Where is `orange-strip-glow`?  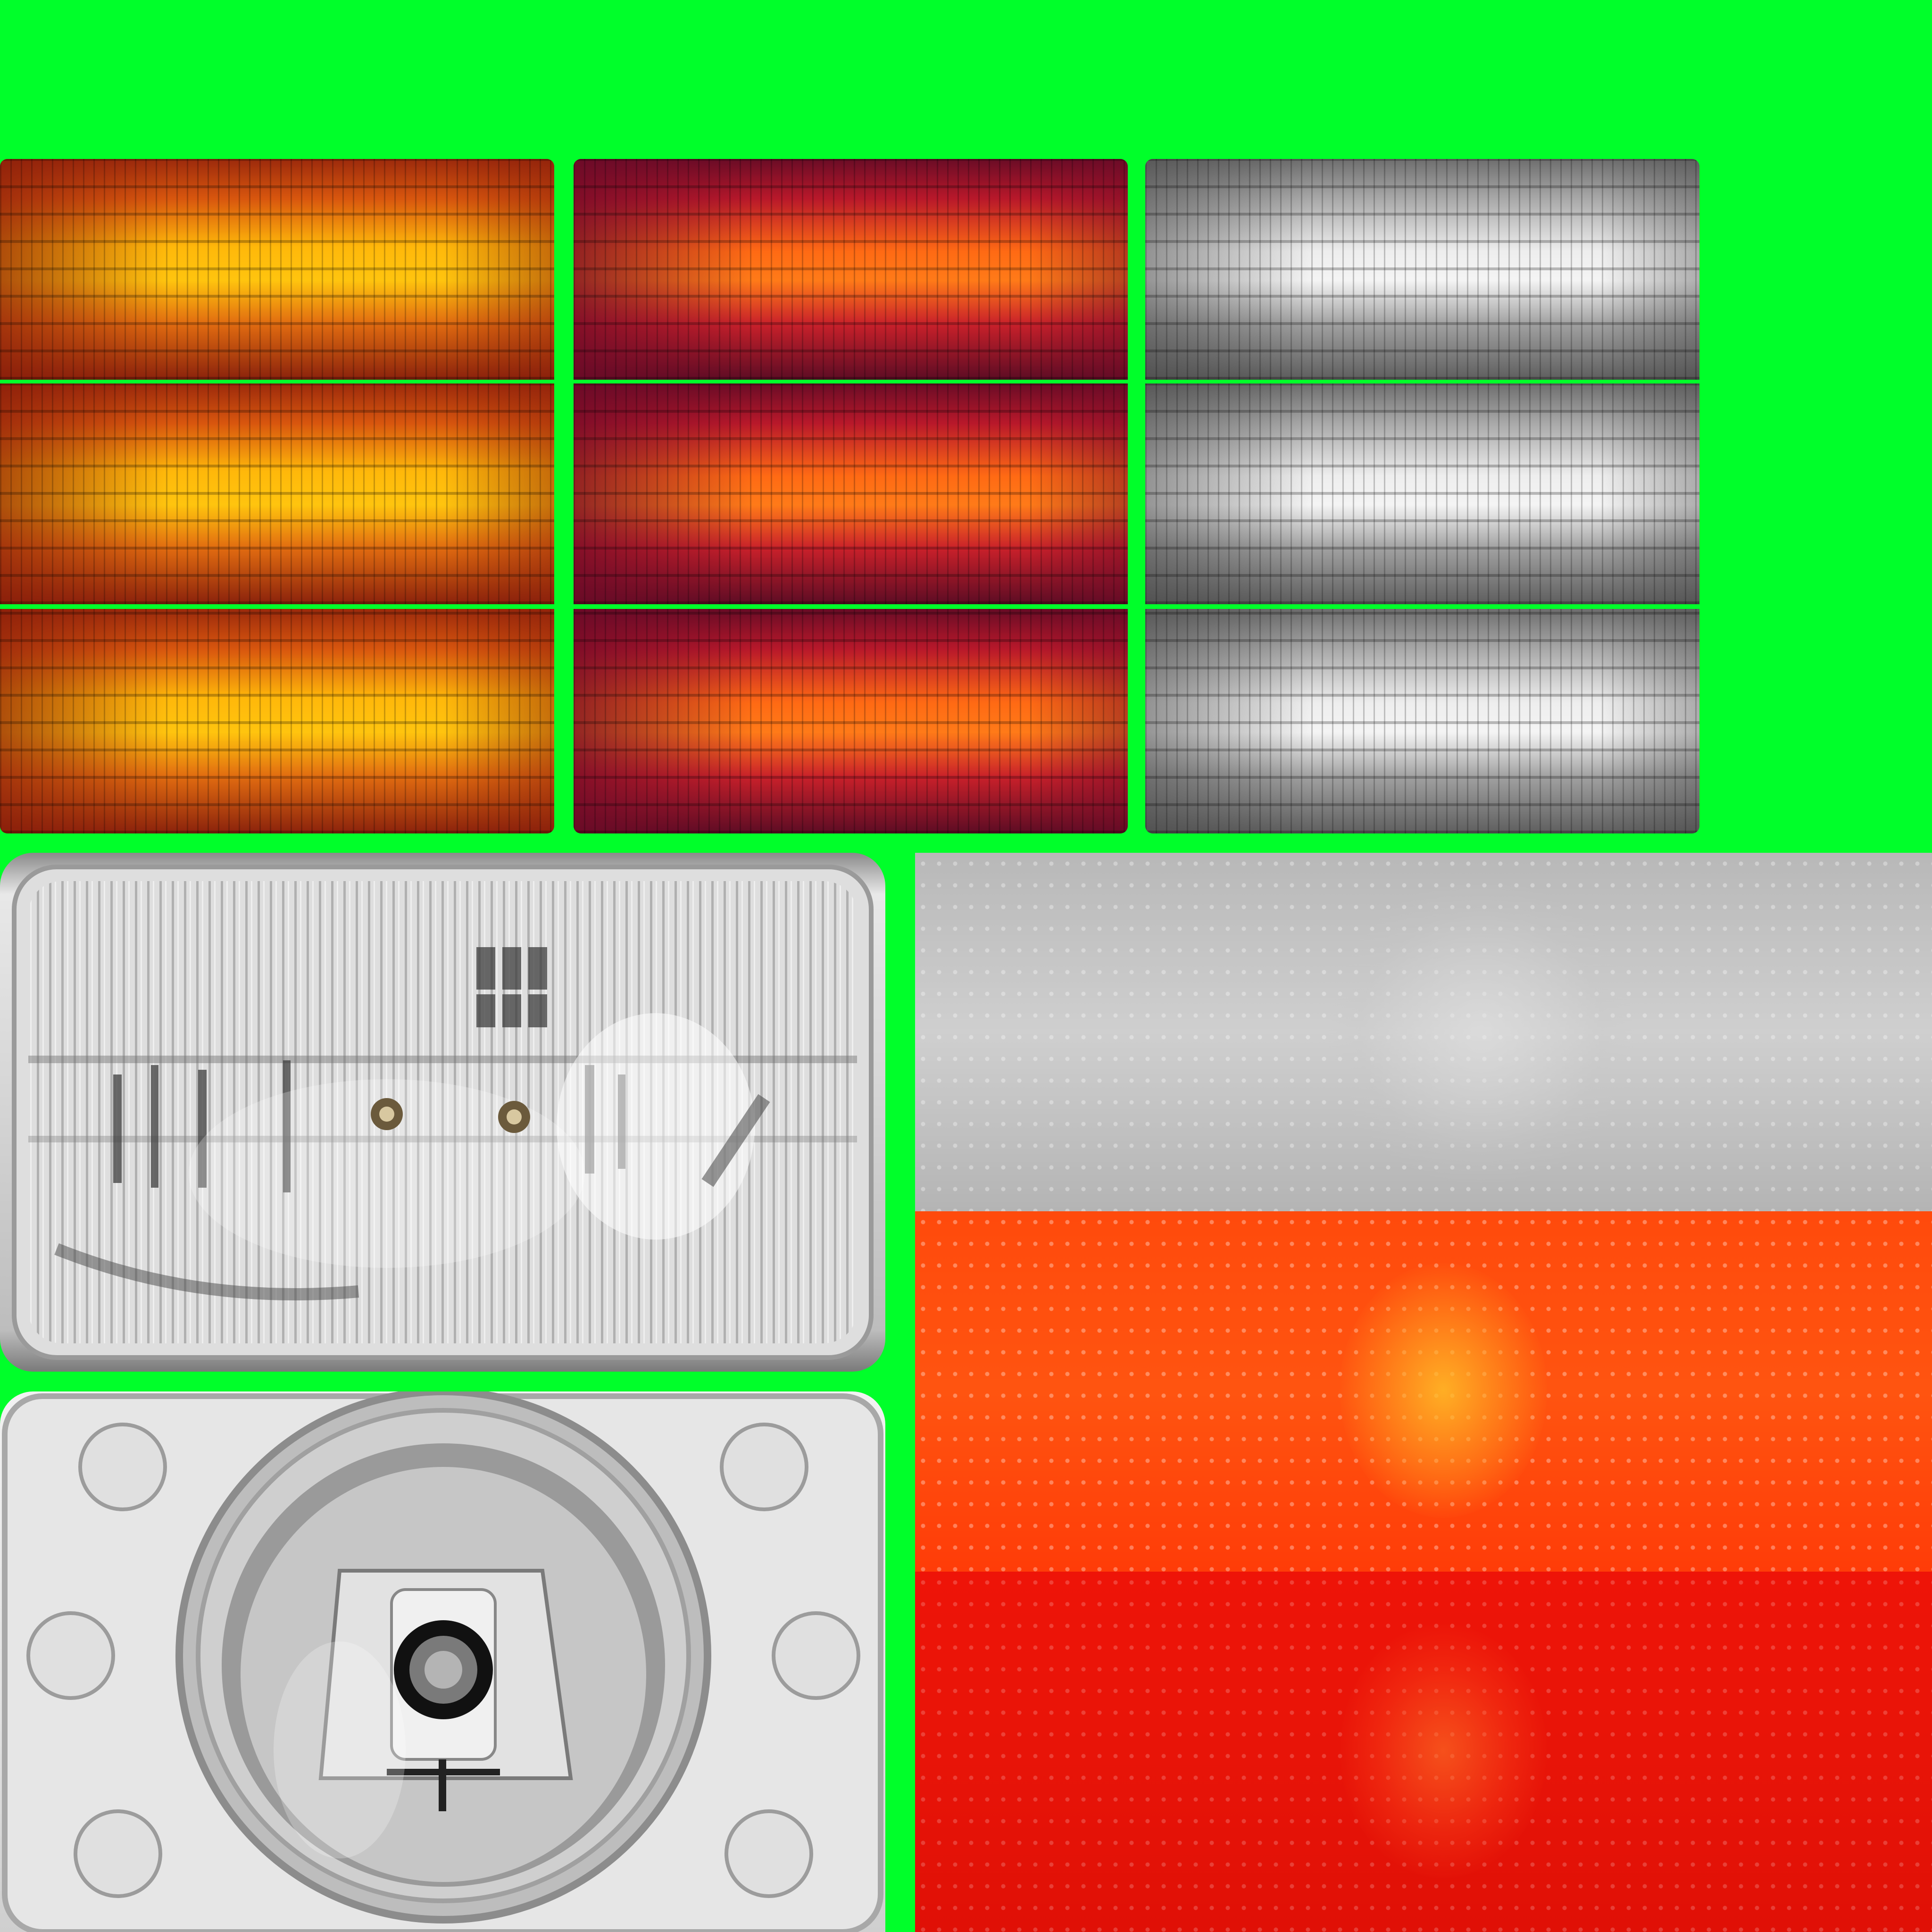 orange-strip-glow is located at coordinates (1444, 1390).